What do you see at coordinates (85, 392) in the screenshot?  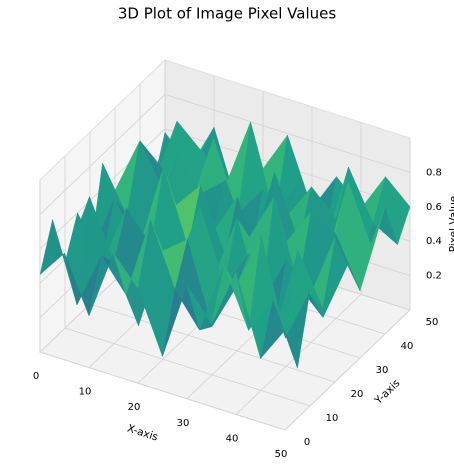 I see `x-tick-label: 10` at bounding box center [85, 392].